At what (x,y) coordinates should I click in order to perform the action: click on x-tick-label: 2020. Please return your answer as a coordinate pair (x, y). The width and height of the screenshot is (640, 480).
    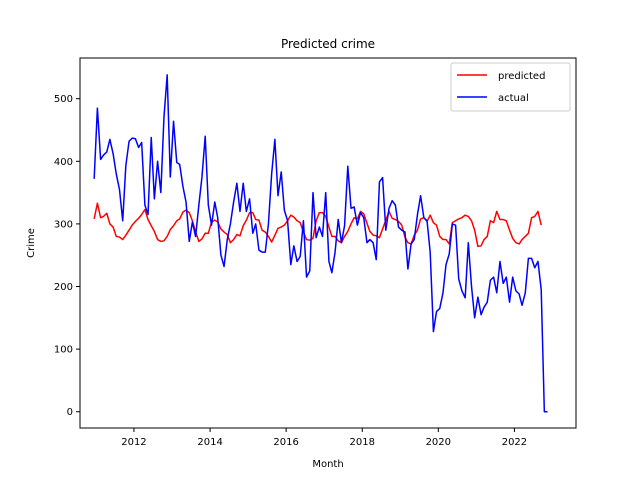
    Looking at the image, I should click on (438, 442).